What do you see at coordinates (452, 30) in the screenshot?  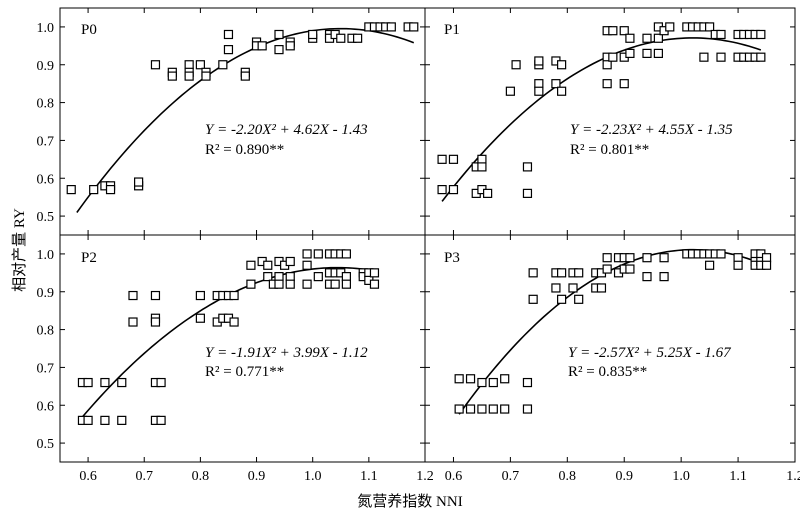 I see `panel-label: P1` at bounding box center [452, 30].